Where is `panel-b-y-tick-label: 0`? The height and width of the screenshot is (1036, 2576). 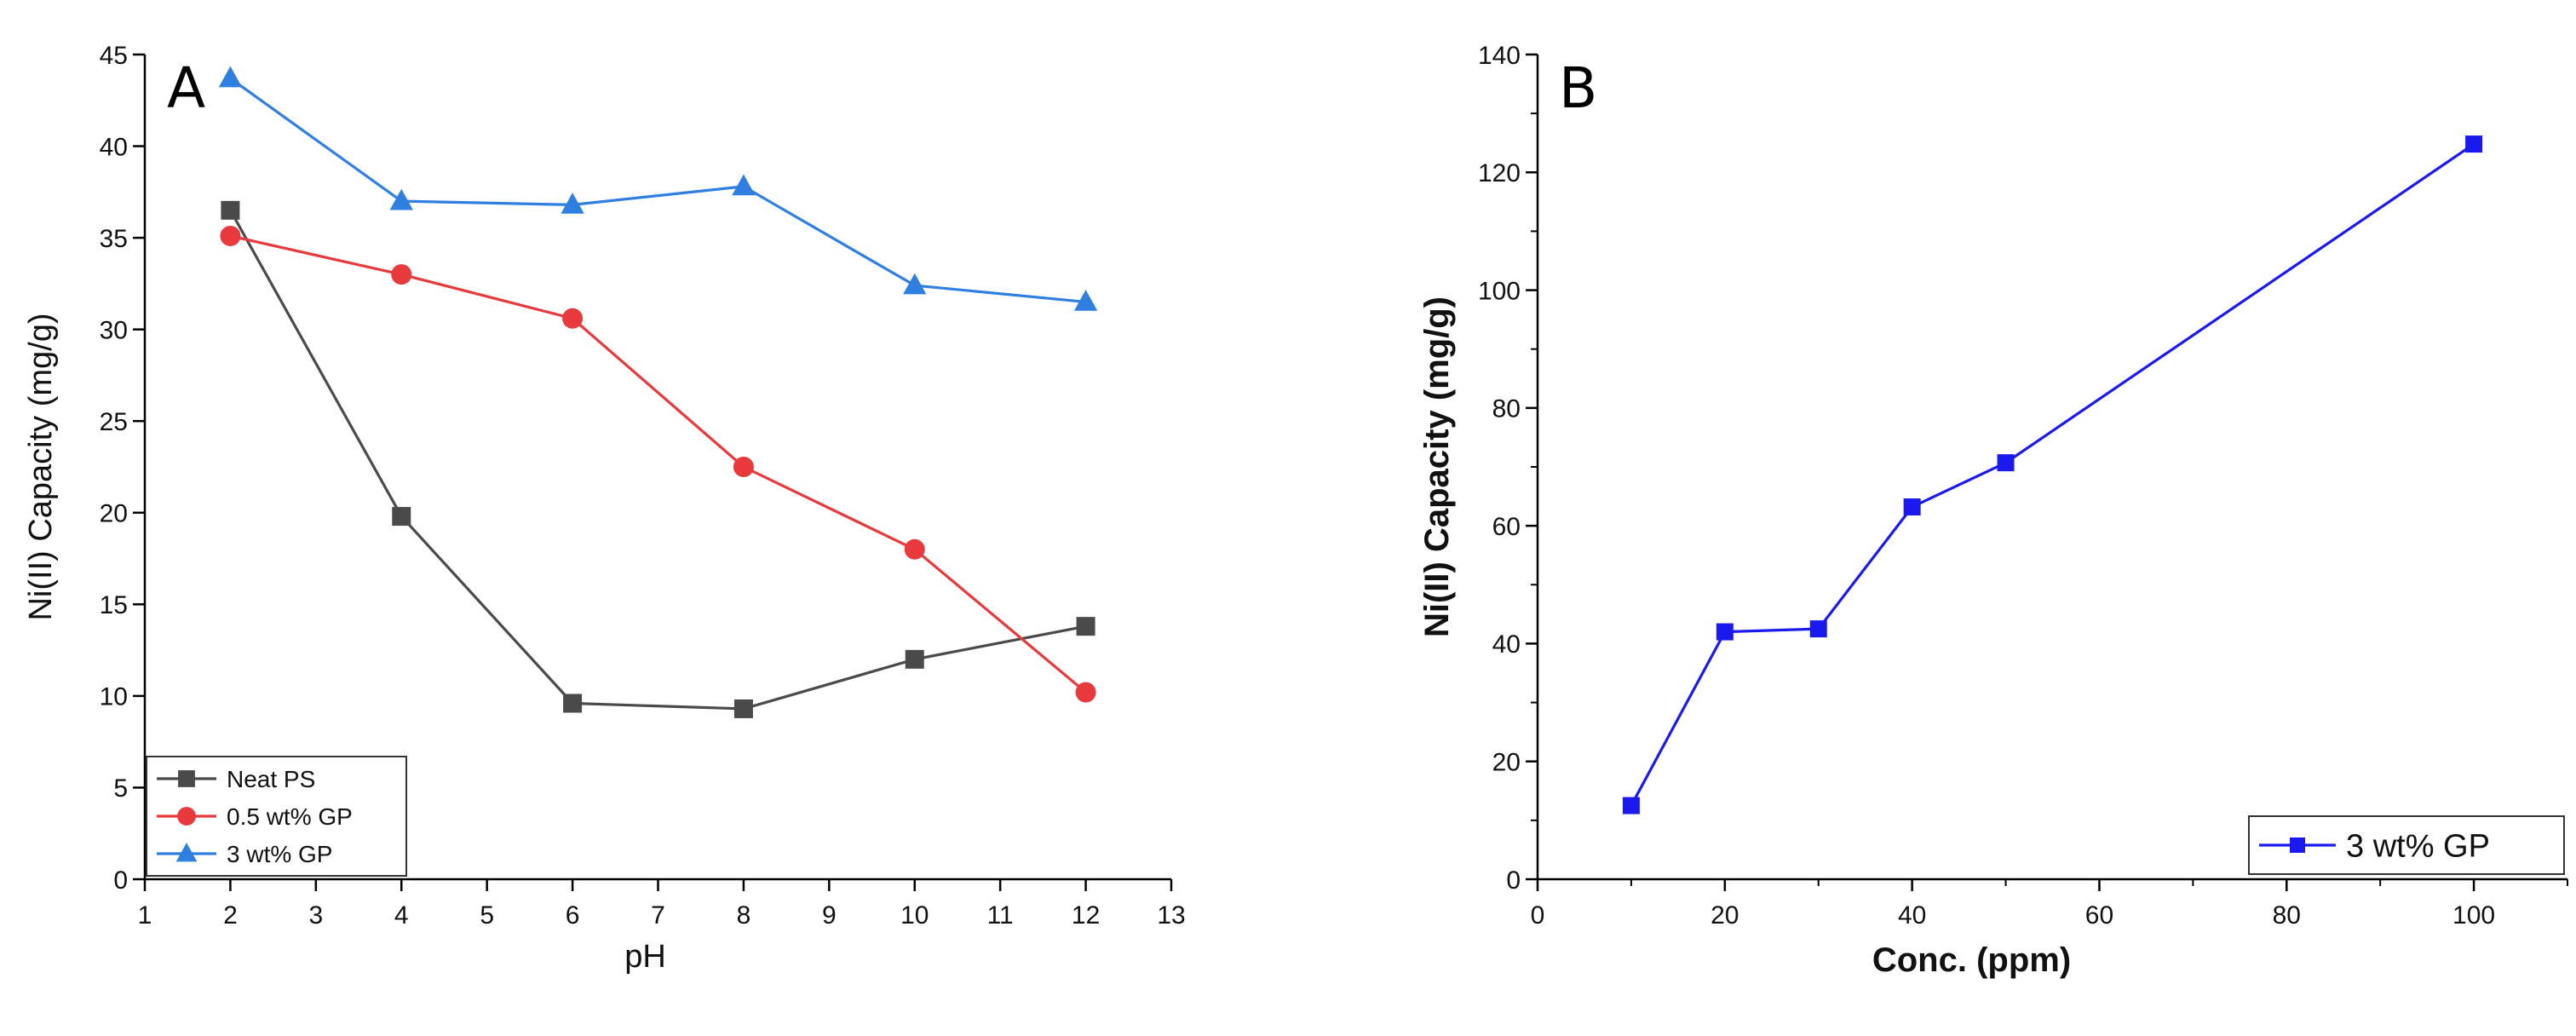 panel-b-y-tick-label: 0 is located at coordinates (1514, 880).